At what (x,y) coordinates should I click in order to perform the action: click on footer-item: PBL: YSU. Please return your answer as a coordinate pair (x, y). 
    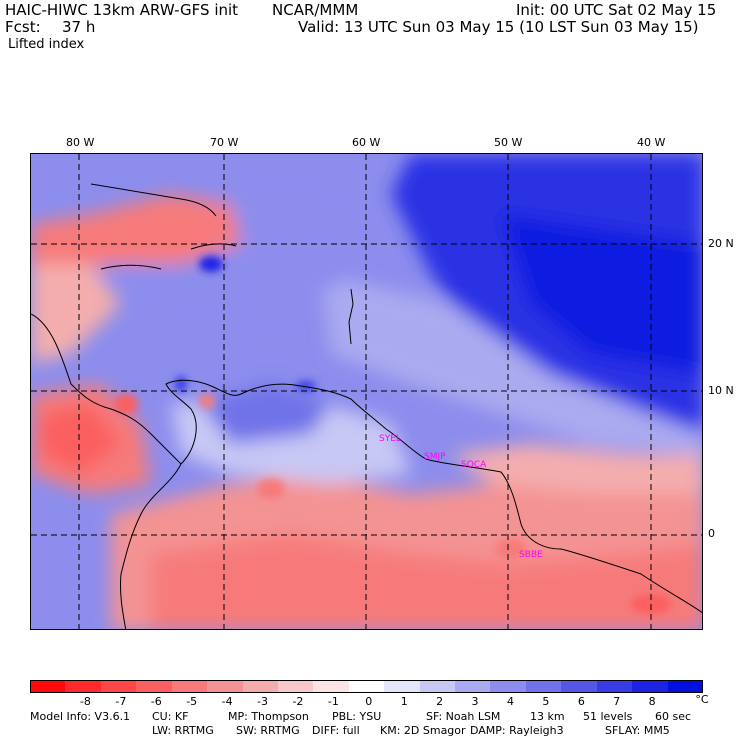
    Looking at the image, I should click on (357, 716).